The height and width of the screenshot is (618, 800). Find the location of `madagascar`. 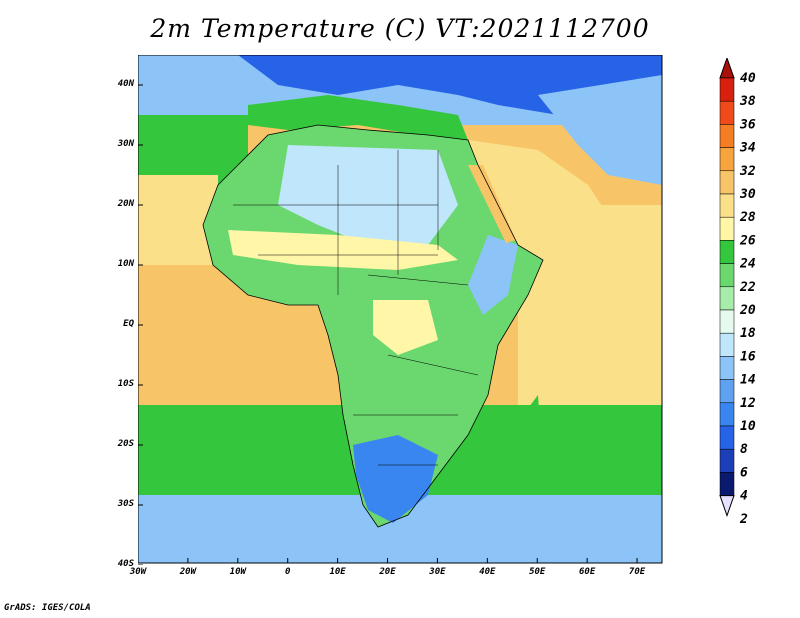

madagascar is located at coordinates (525, 435).